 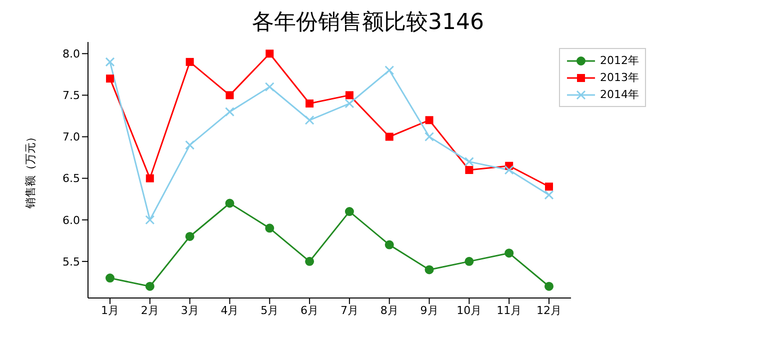 What do you see at coordinates (229, 310) in the screenshot?
I see `x-tick-label: 4月` at bounding box center [229, 310].